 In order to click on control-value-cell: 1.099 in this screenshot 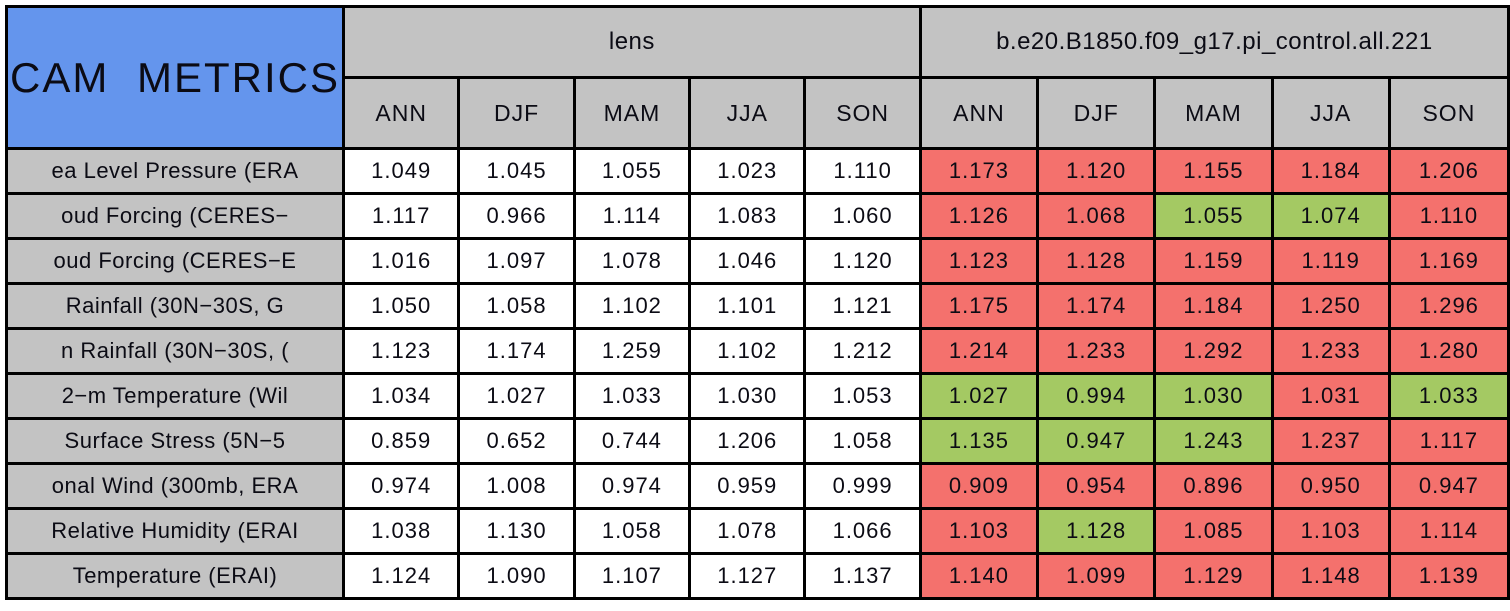, I will do `click(1096, 576)`.